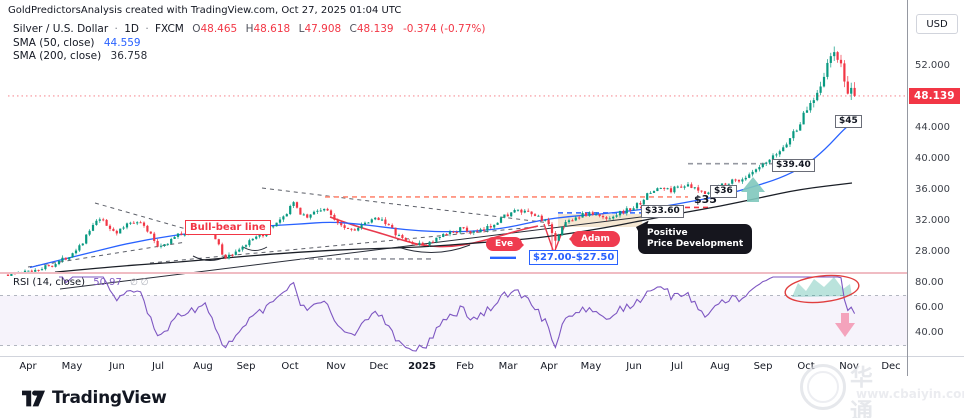  What do you see at coordinates (422, 366) in the screenshot?
I see `time-label-2025: 2025` at bounding box center [422, 366].